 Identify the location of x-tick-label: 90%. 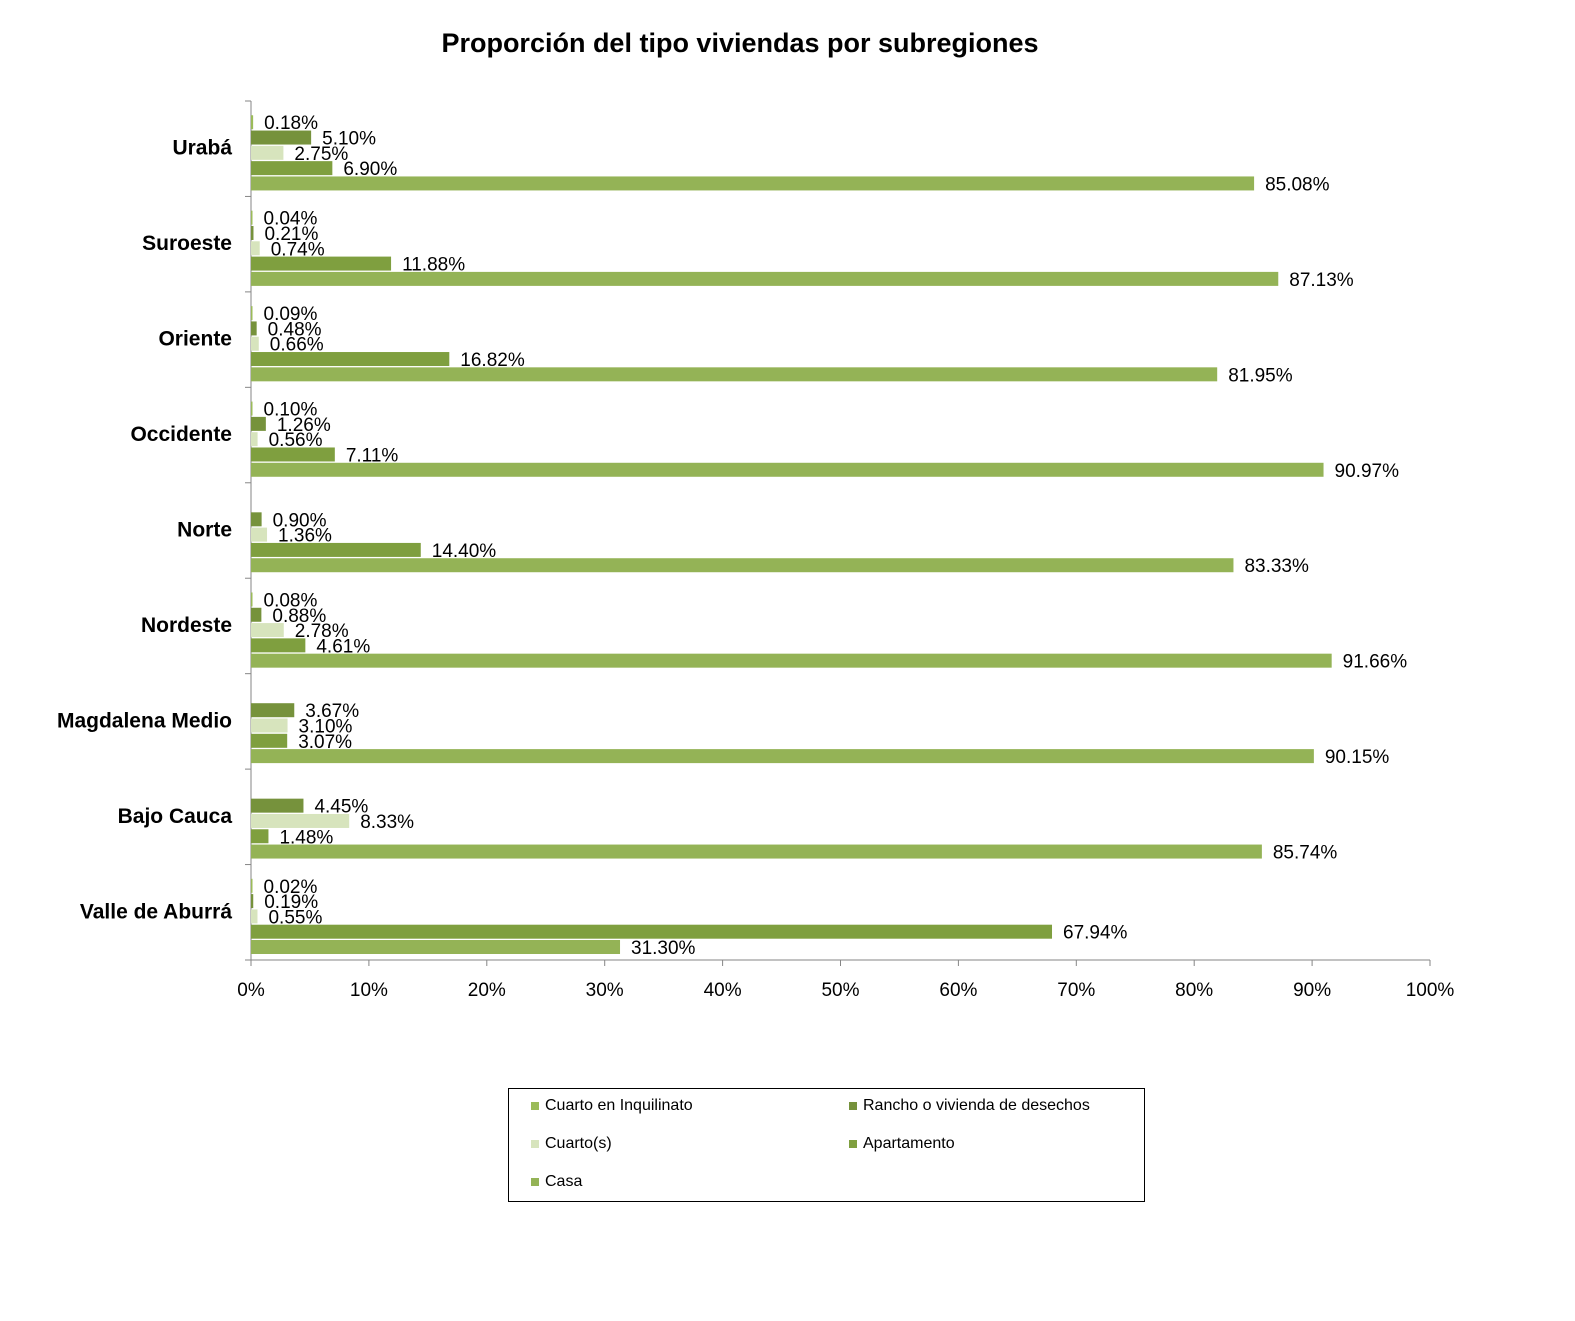
(1312, 990).